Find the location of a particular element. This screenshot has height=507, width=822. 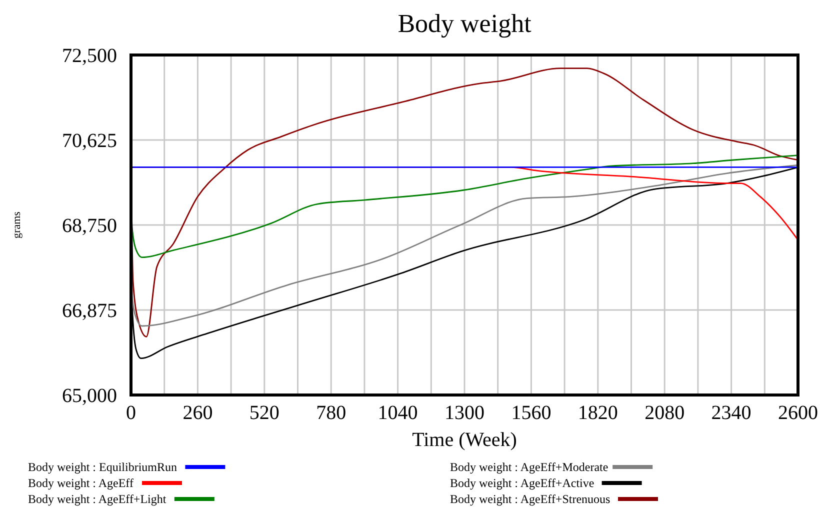

x-tick-label: 0 is located at coordinates (131, 413).